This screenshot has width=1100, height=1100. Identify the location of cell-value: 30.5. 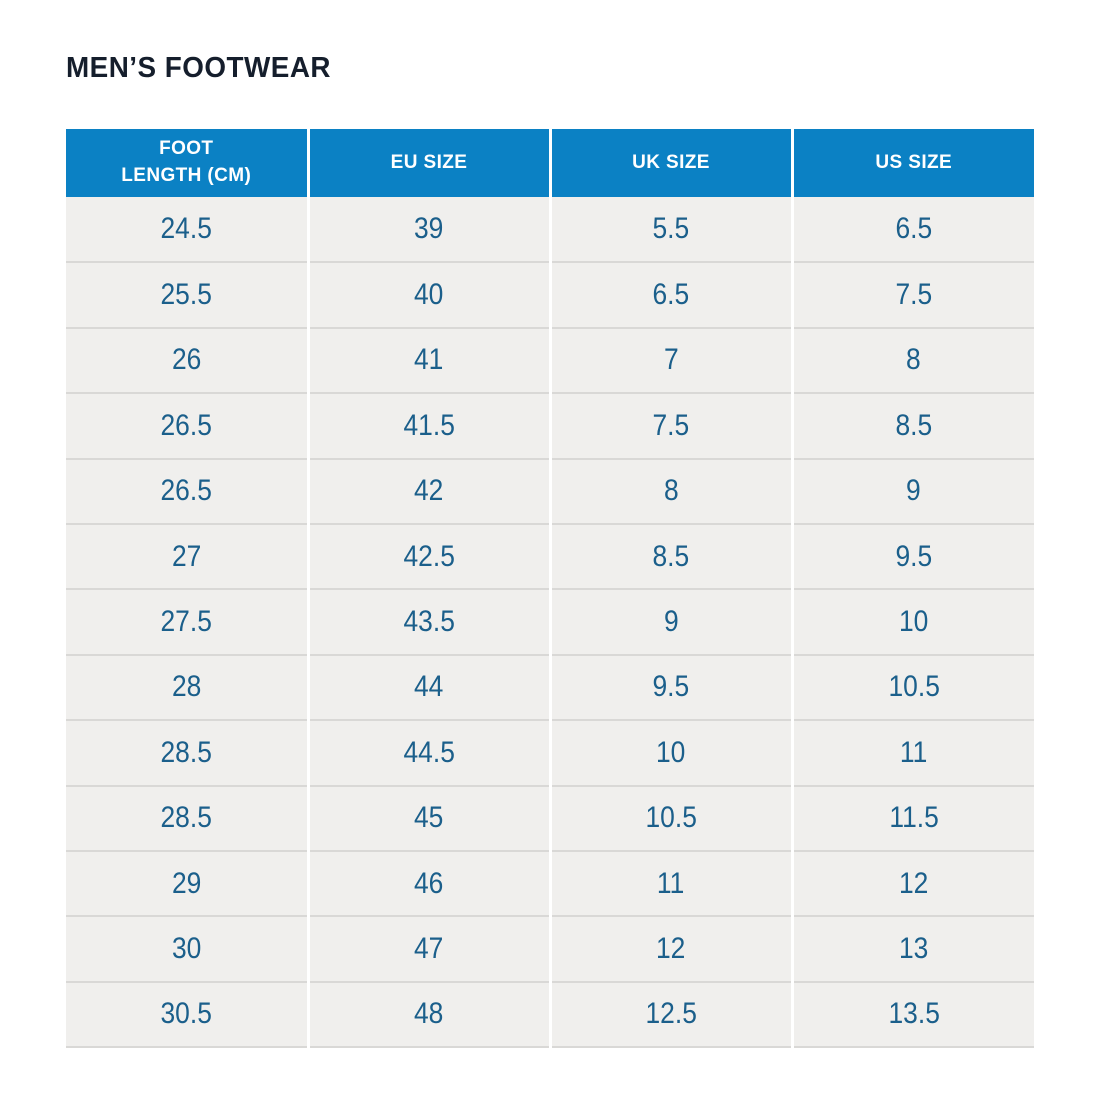
(186, 1014).